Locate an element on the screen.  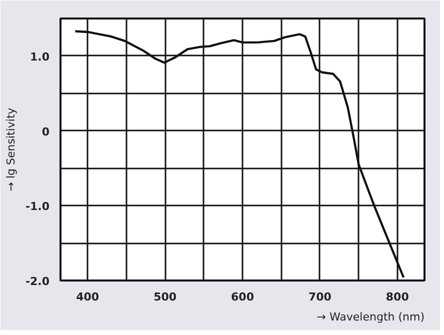
x-tick-label: 700 is located at coordinates (320, 297).